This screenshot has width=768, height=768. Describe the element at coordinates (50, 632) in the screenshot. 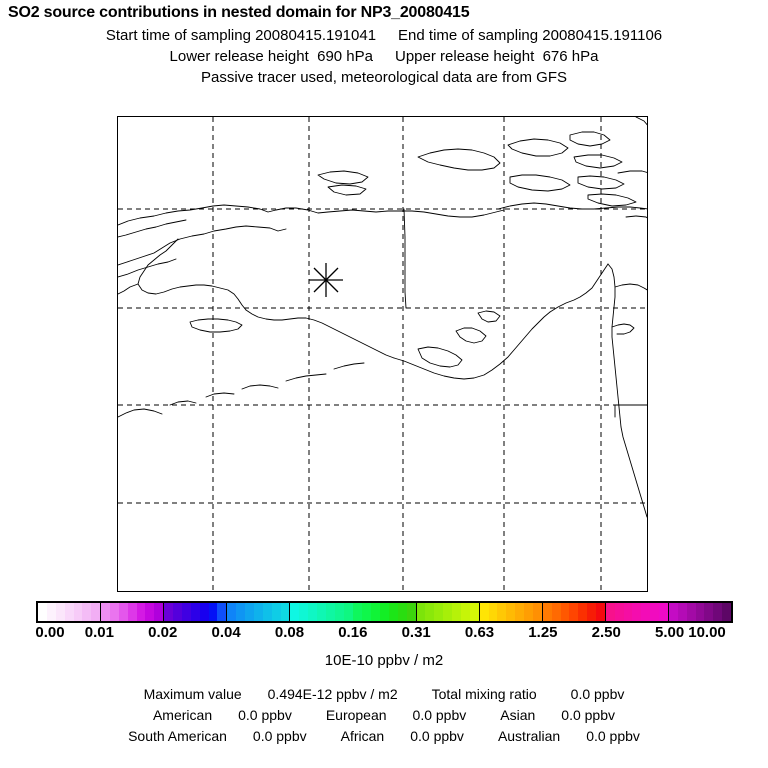

I see `colorbar-tick-label: 0.00` at that location.